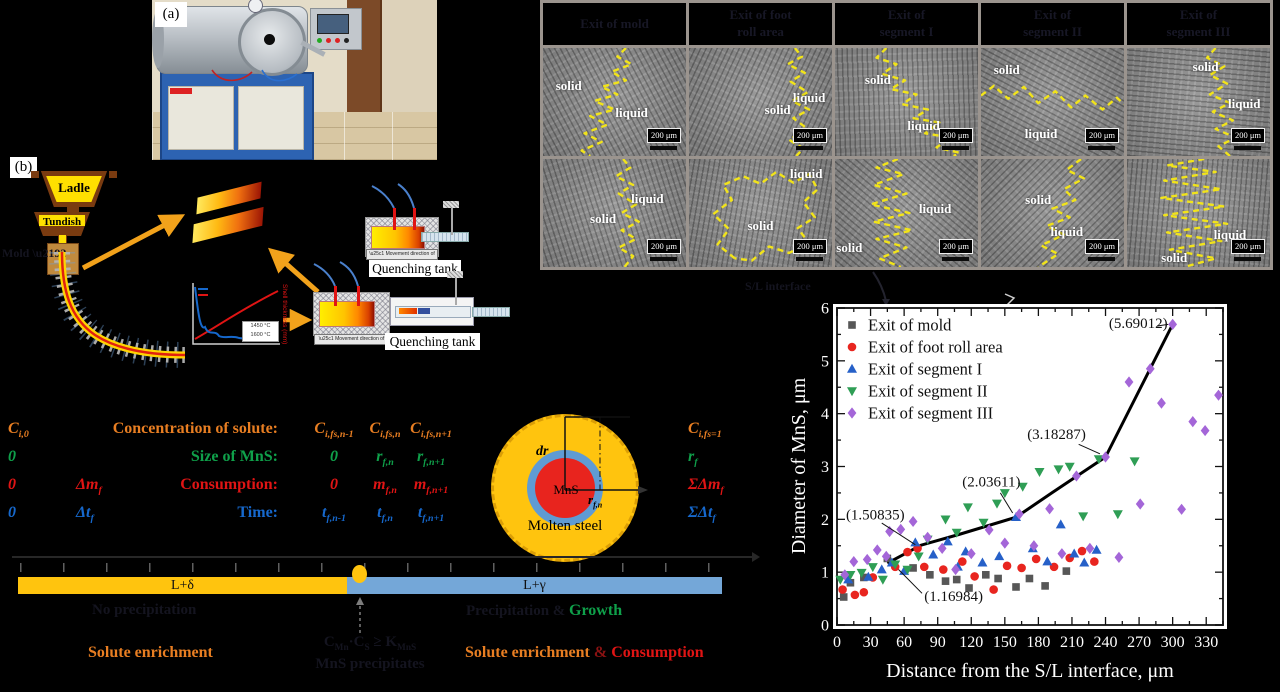  I want to click on quenching-tank-label-bottom-text: Quenching tank, so click(432, 341).